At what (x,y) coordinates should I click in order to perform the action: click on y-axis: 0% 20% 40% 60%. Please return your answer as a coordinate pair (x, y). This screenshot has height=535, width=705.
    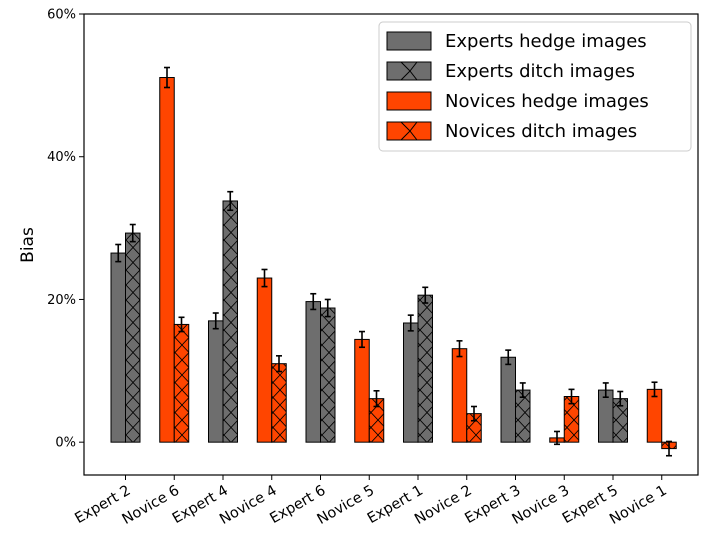
    Looking at the image, I should click on (65, 229).